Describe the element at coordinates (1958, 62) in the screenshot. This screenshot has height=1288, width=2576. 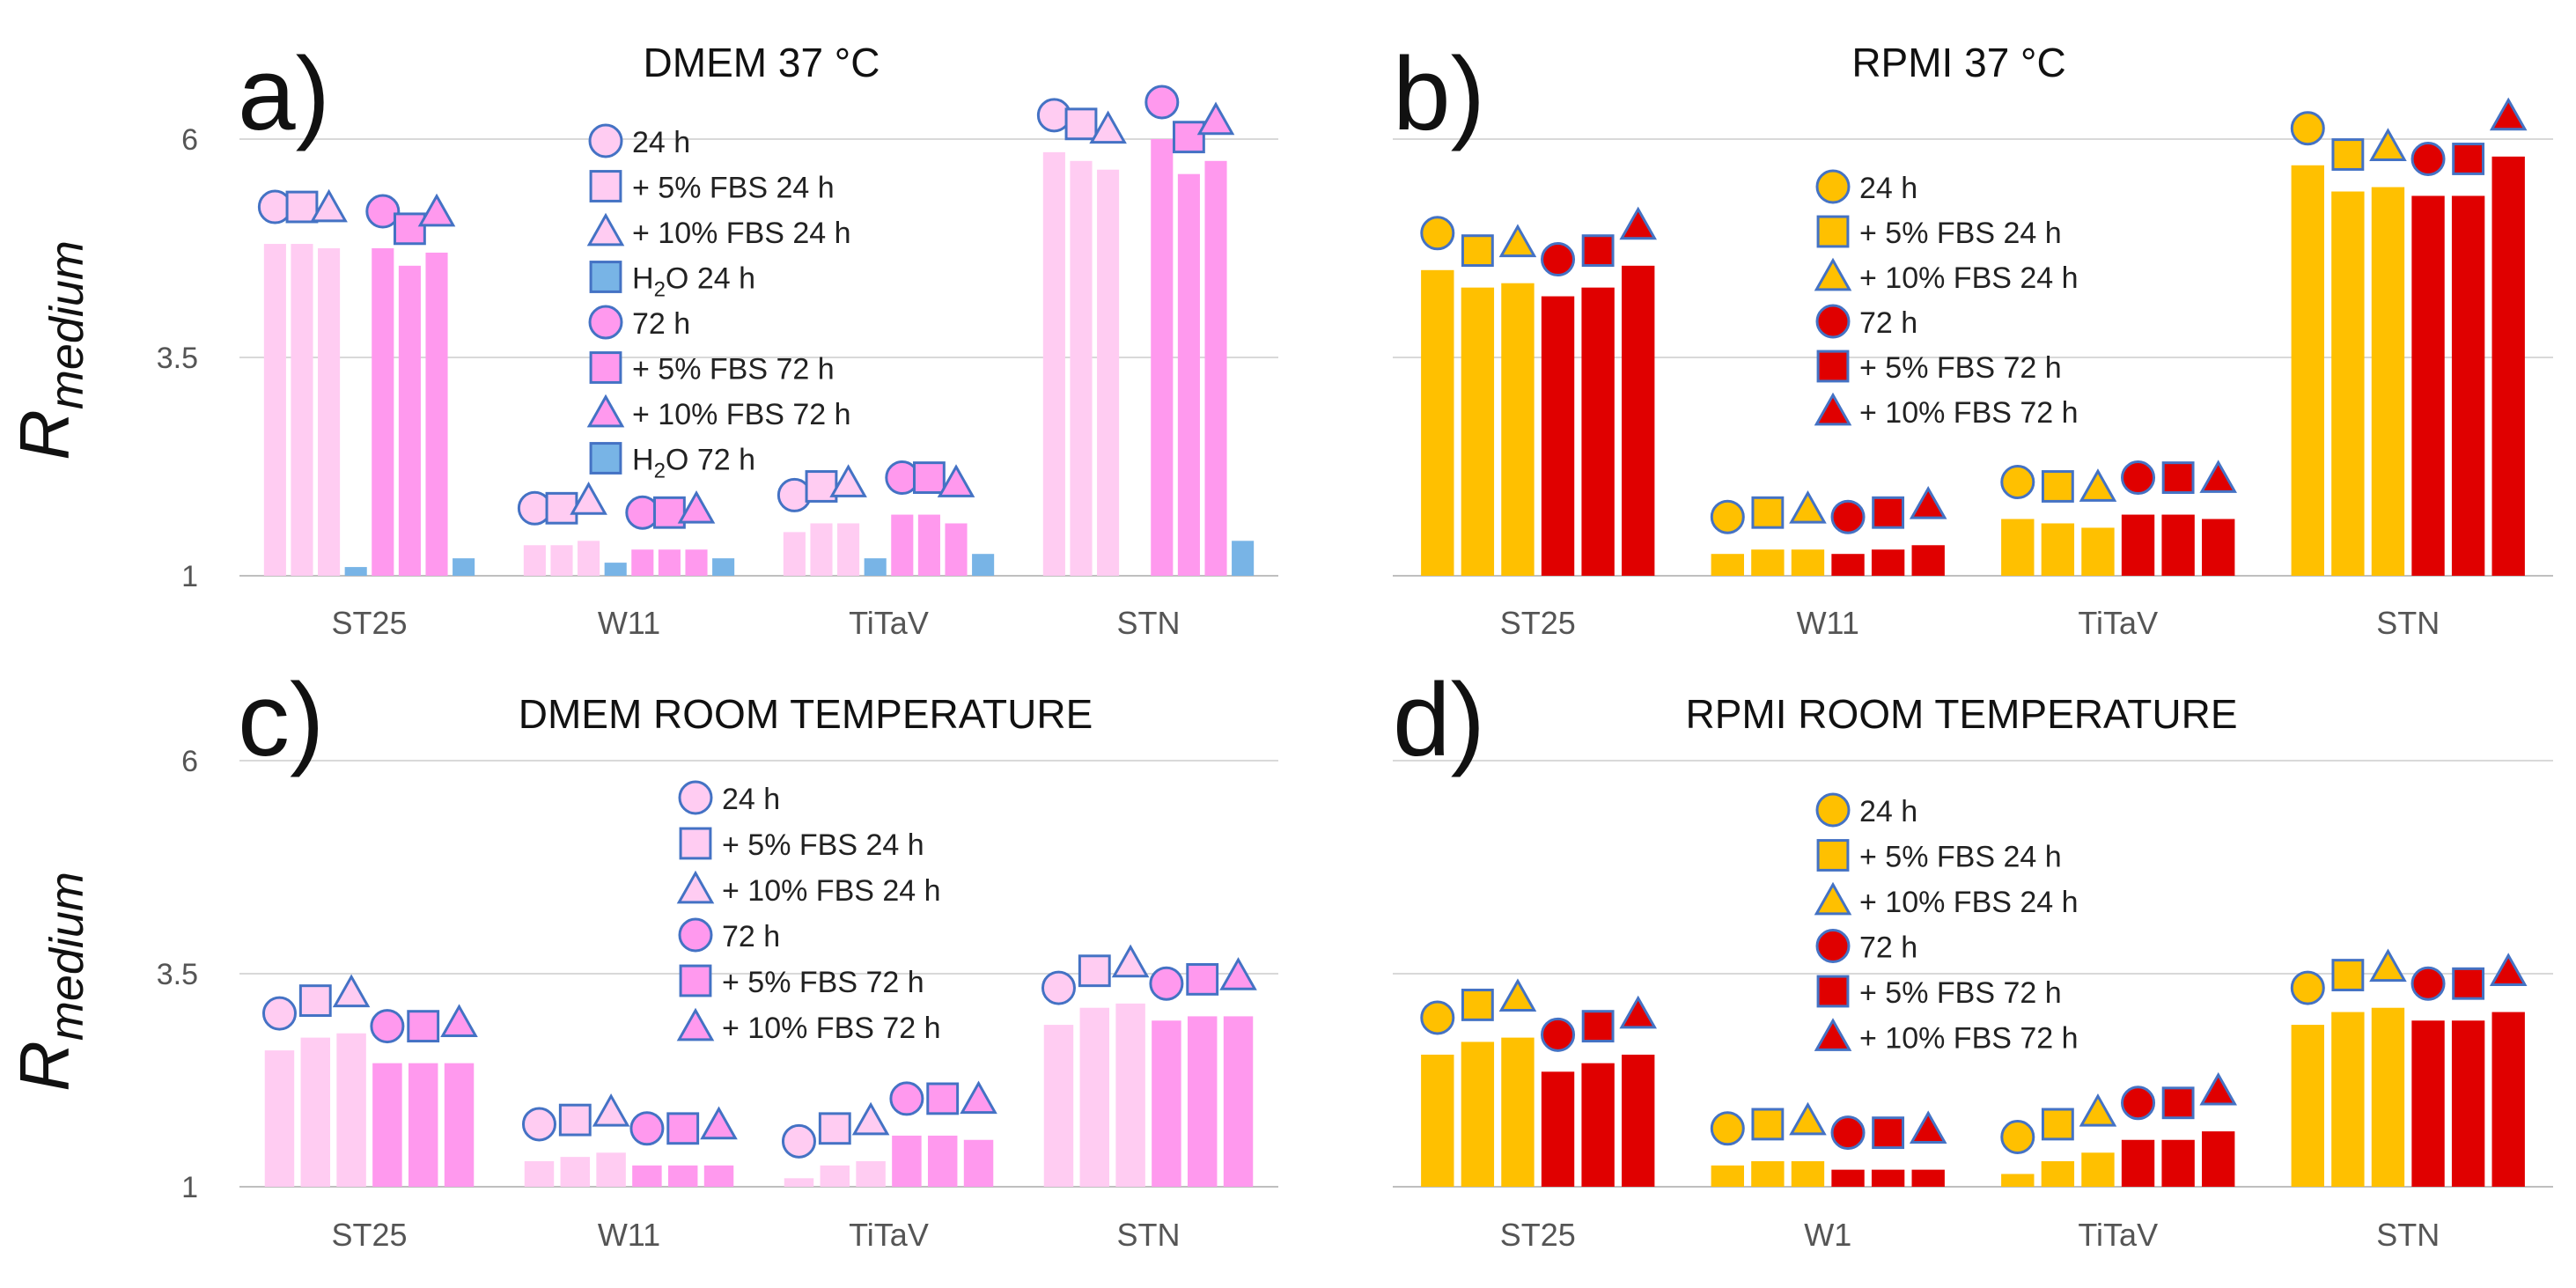
I see `chart-title: RPMI 37 °C` at that location.